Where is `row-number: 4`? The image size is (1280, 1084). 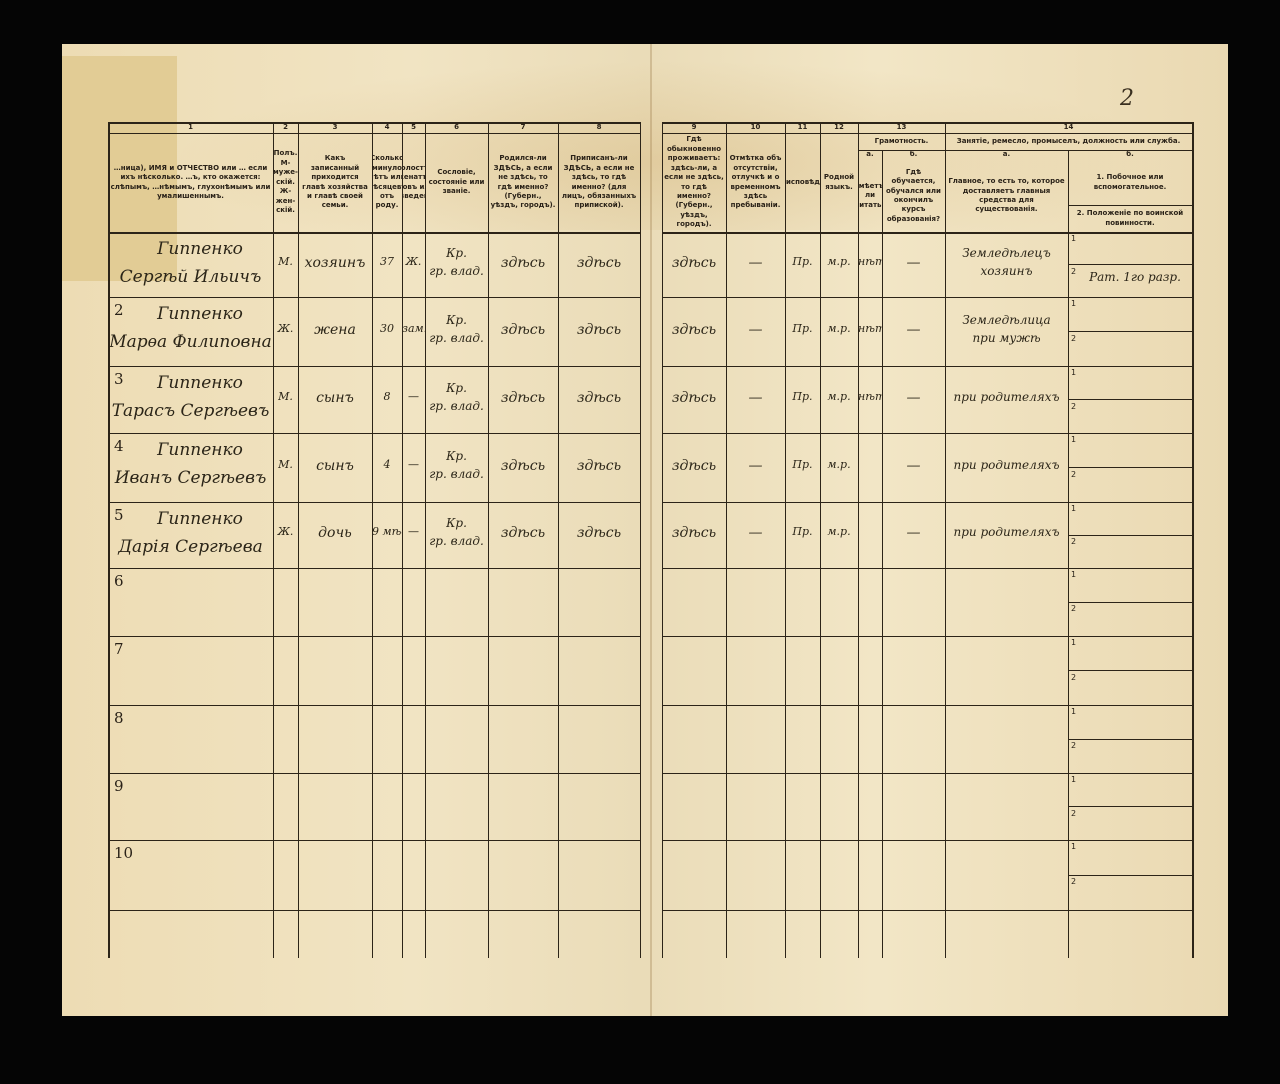
row-number: 4 is located at coordinates (119, 446).